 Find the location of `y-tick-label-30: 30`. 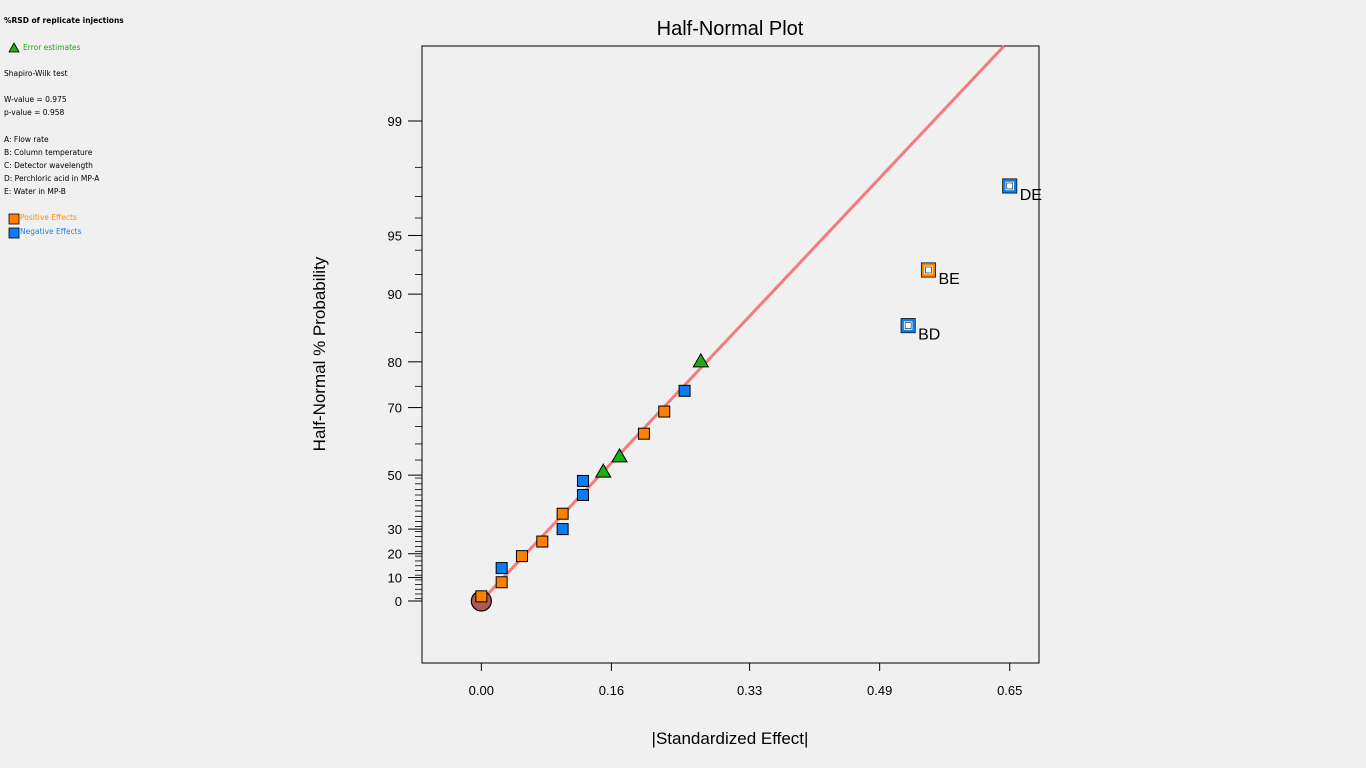

y-tick-label-30: 30 is located at coordinates (395, 529).